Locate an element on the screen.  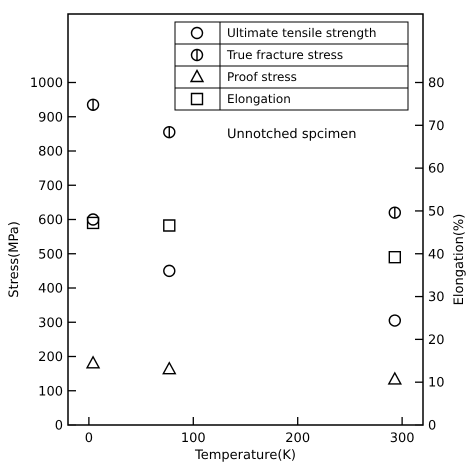
y-tick-label: 100 is located at coordinates (50, 392).